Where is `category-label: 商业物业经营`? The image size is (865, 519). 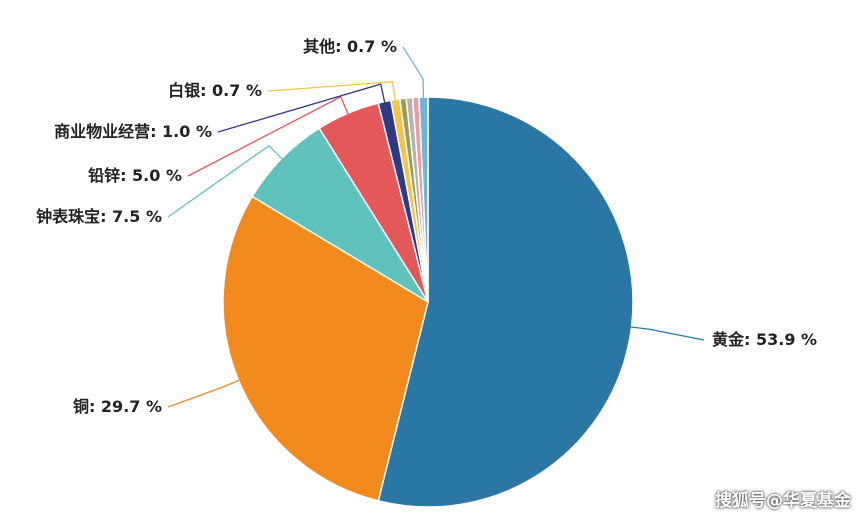 category-label: 商业物业经营 is located at coordinates (102, 131).